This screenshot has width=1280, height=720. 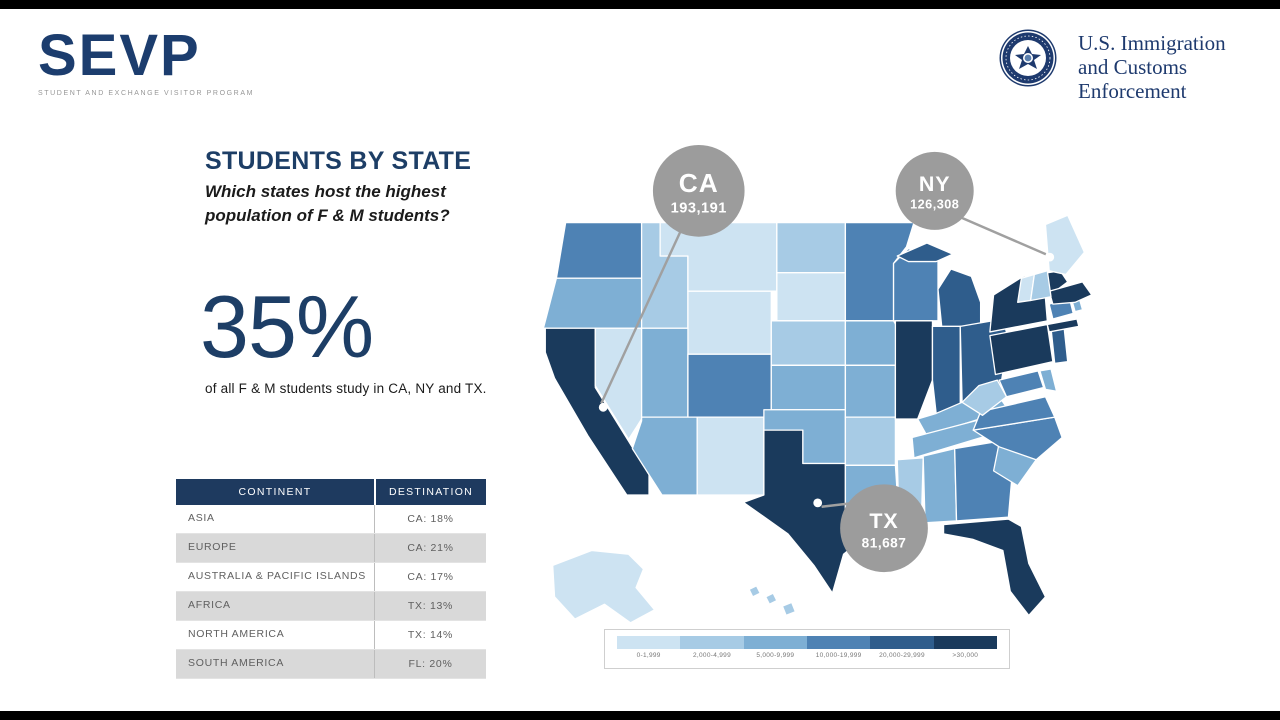 I want to click on continent-cell: AFRICA, so click(x=209, y=605).